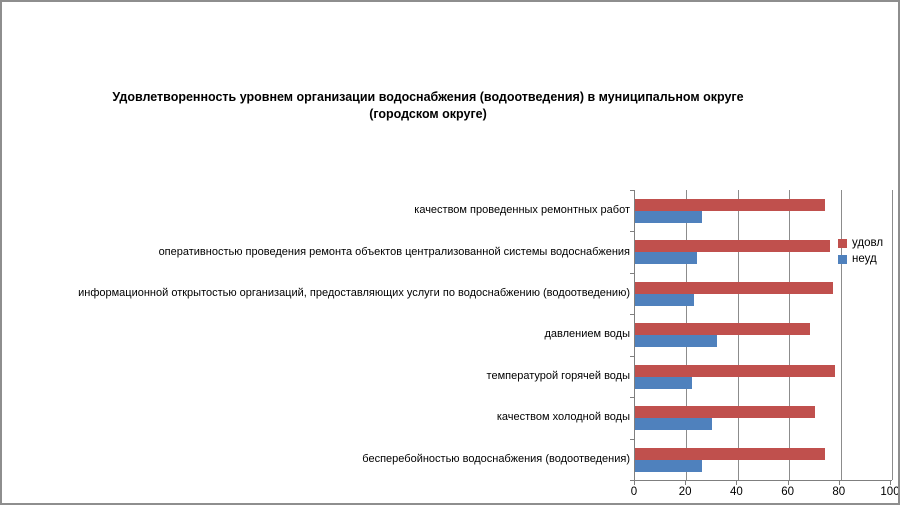 The height and width of the screenshot is (505, 900). I want to click on x-axis-label: 20, so click(685, 492).